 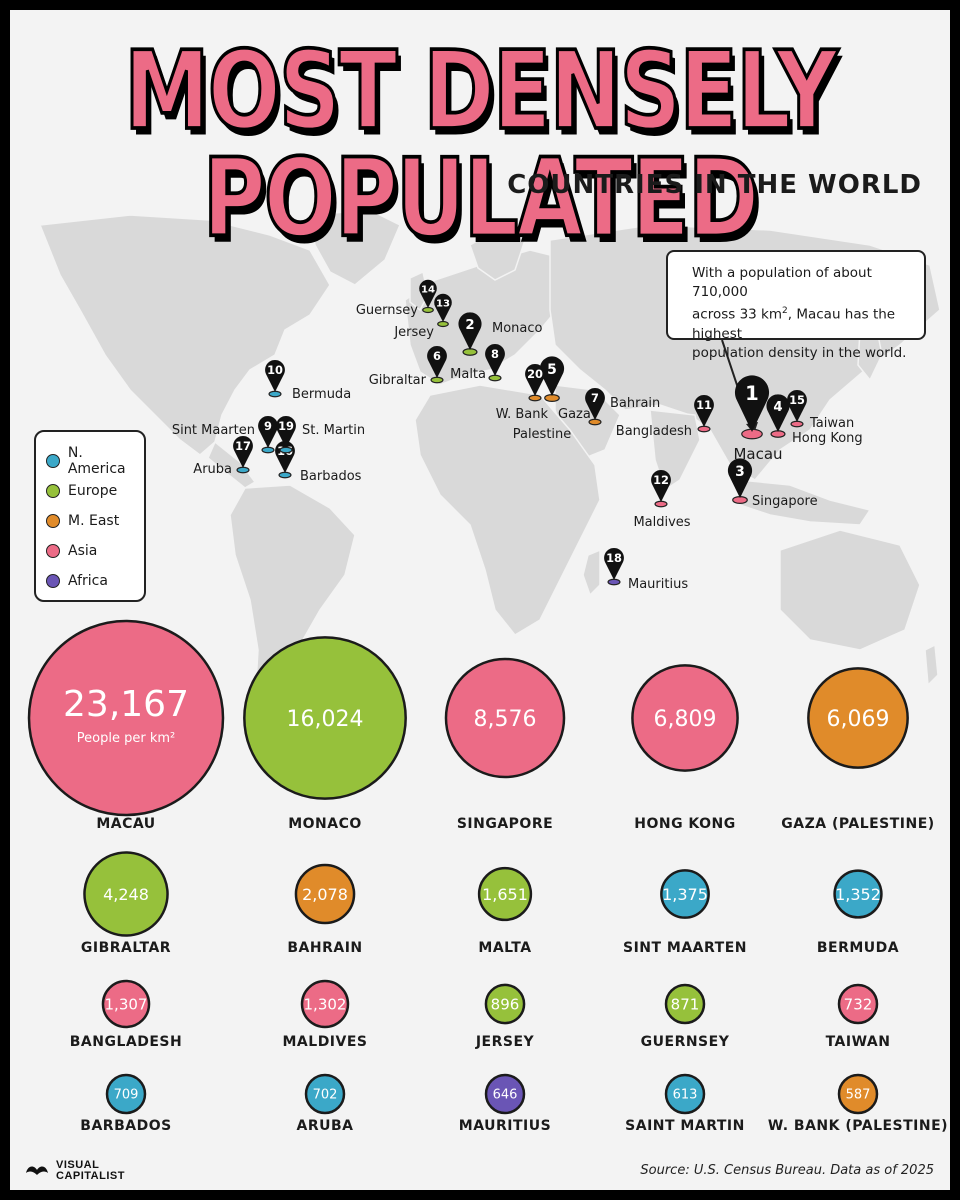 I want to click on map-pin: 2 Monaco, so click(x=500, y=334).